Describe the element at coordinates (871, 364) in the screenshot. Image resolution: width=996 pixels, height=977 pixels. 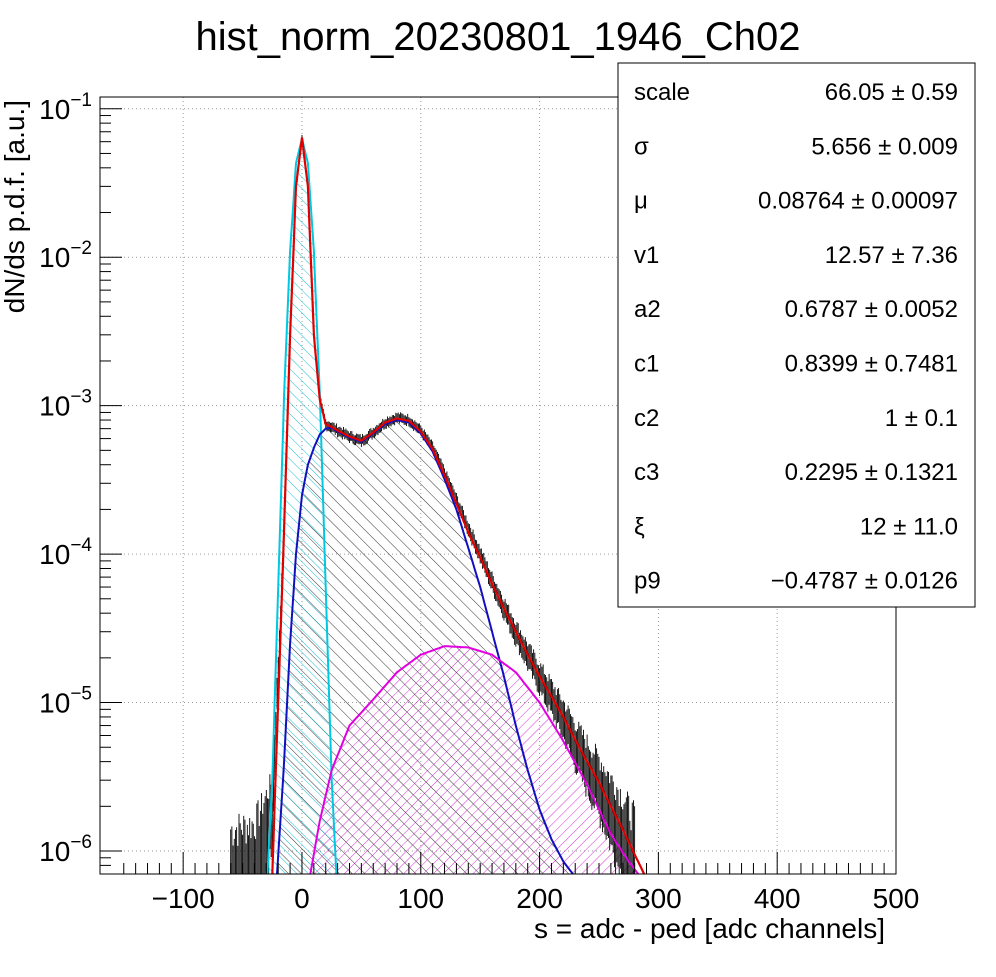
I see `stat-value: 0.8399 ± 0.7481` at that location.